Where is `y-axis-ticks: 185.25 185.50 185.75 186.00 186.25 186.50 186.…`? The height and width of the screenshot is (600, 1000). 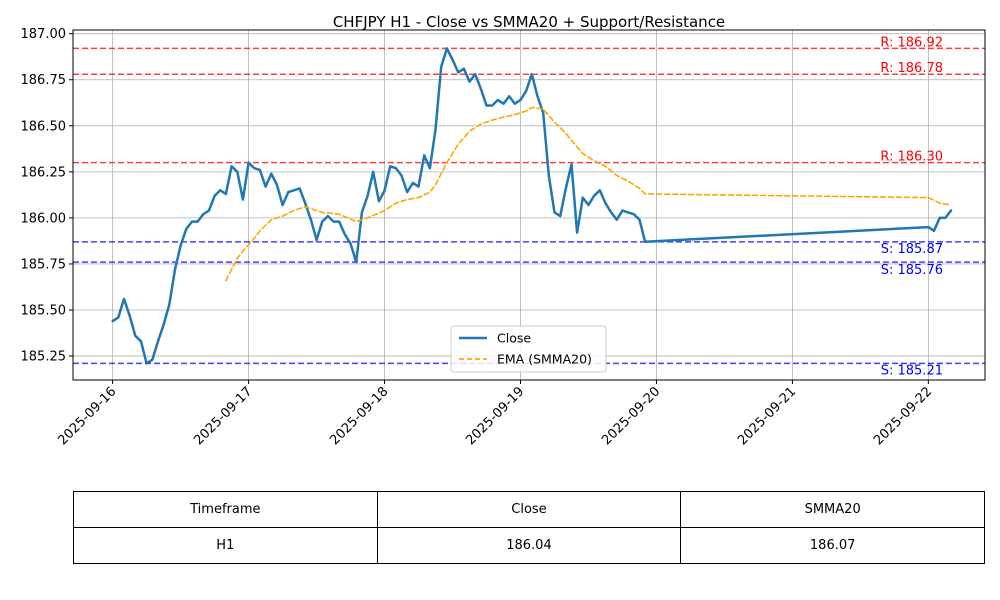
y-axis-ticks: 185.25 185.50 185.75 186.00 186.25 186.50 186.… is located at coordinates (47, 196).